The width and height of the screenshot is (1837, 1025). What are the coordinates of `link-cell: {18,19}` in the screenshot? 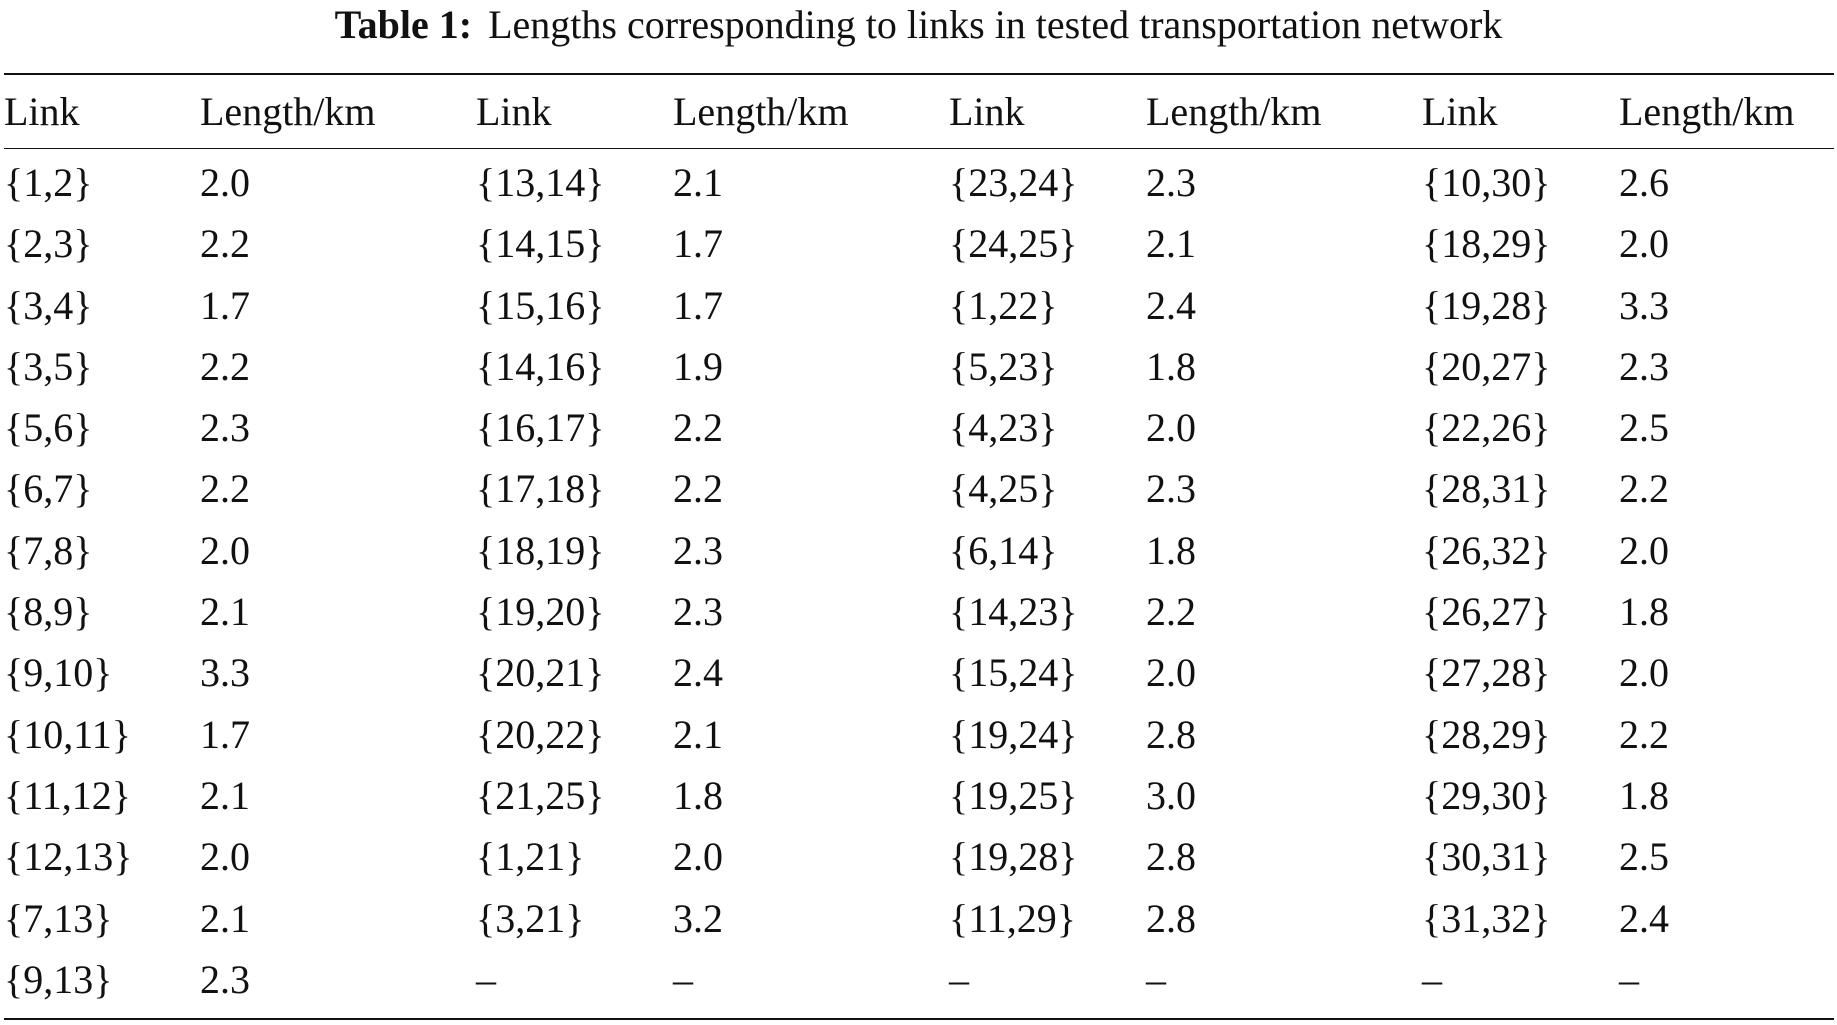 It's located at (540, 550).